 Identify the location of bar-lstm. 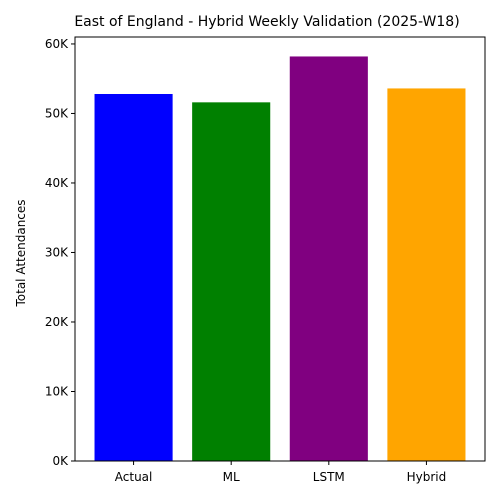
(328, 259).